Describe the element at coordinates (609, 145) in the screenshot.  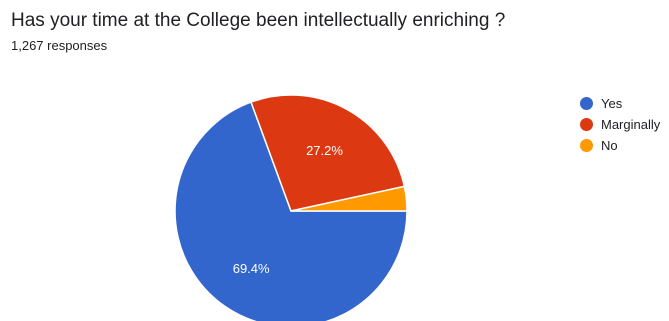
I see `legend-label-no: No` at that location.